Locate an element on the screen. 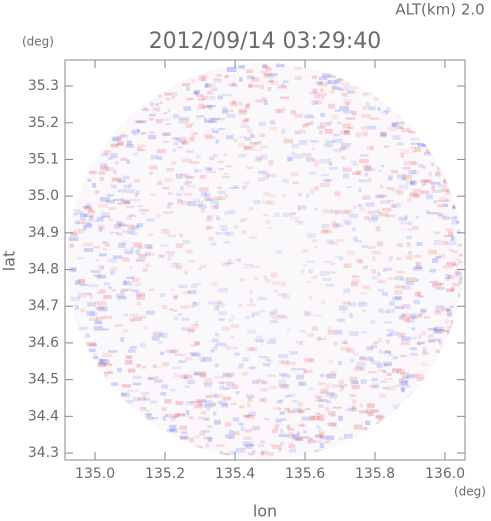  y-tick-label: 34.9 is located at coordinates (43, 233).